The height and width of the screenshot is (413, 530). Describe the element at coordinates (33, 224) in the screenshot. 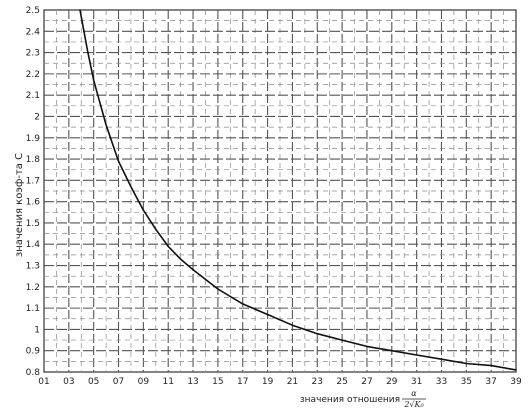

I see `y-tick-label: 1.5` at that location.